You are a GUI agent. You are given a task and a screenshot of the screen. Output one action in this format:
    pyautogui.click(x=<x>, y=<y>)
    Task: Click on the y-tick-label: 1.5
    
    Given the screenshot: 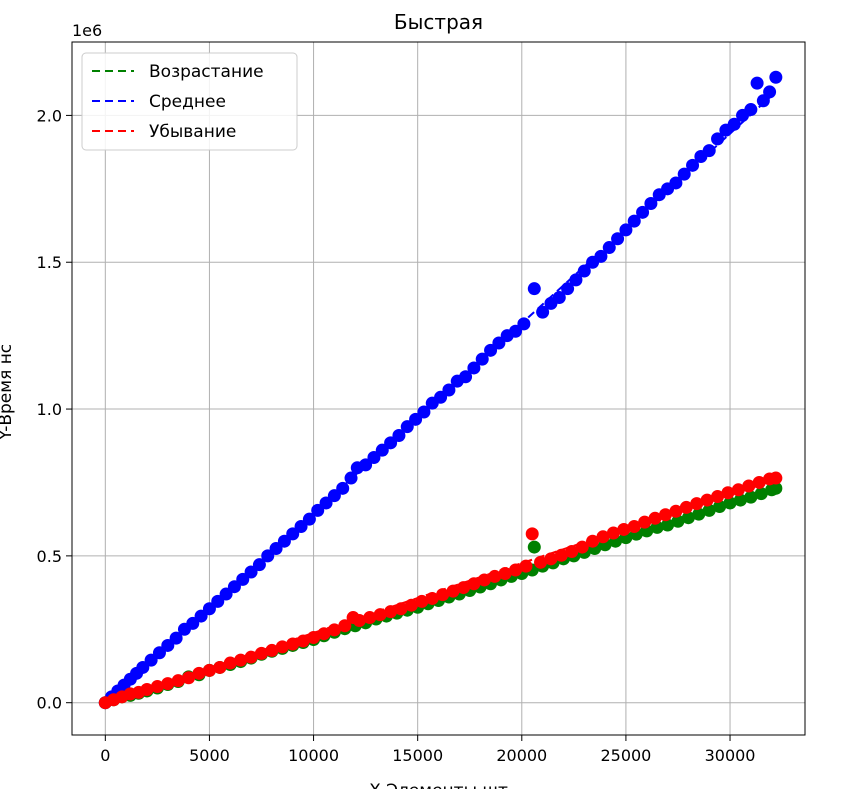 What is the action you would take?
    pyautogui.click(x=49, y=262)
    